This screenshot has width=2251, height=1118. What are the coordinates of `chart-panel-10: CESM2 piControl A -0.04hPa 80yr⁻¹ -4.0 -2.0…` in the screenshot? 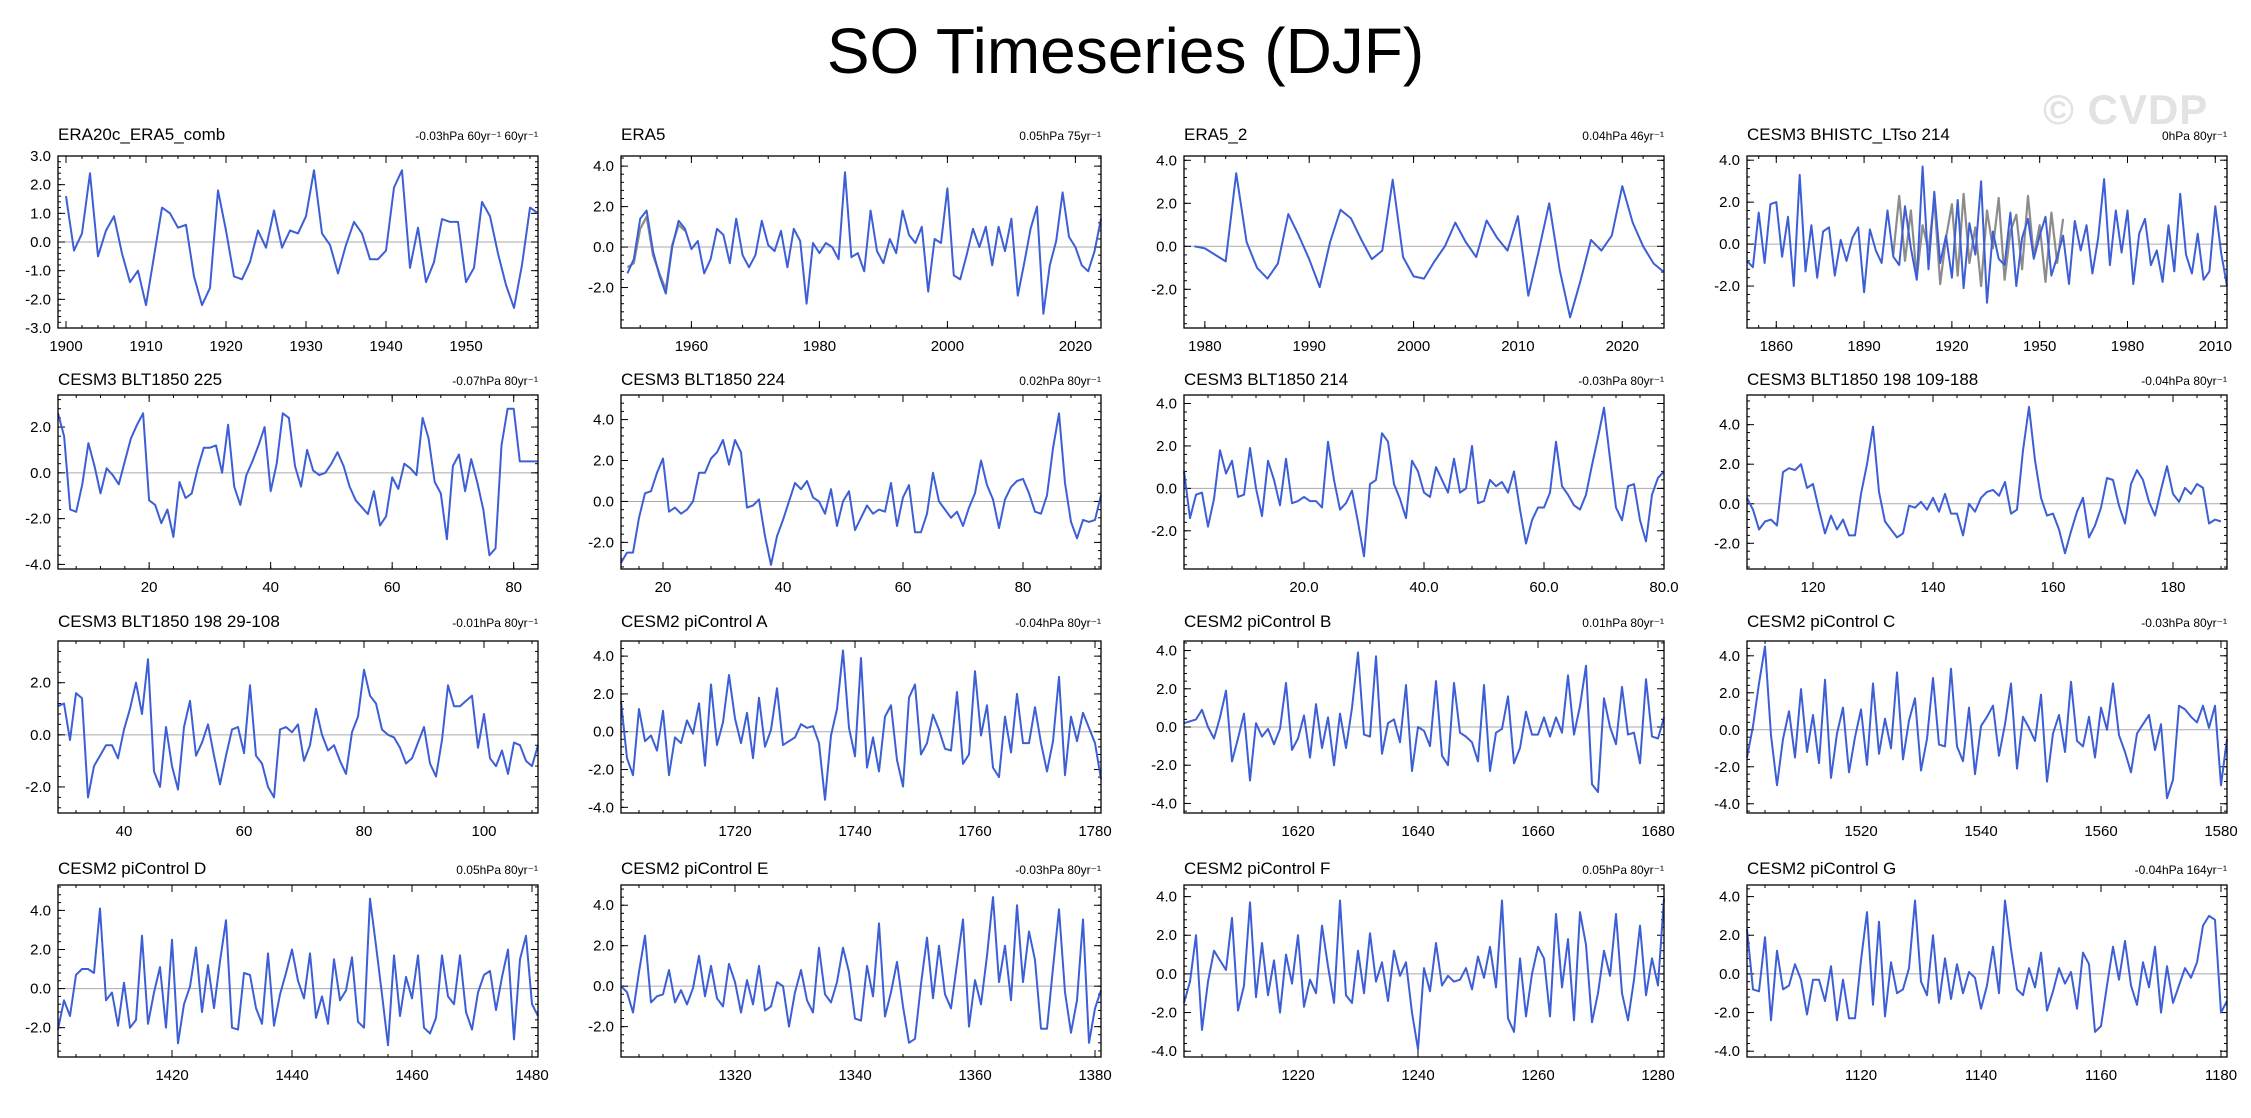 It's located at (850, 726).